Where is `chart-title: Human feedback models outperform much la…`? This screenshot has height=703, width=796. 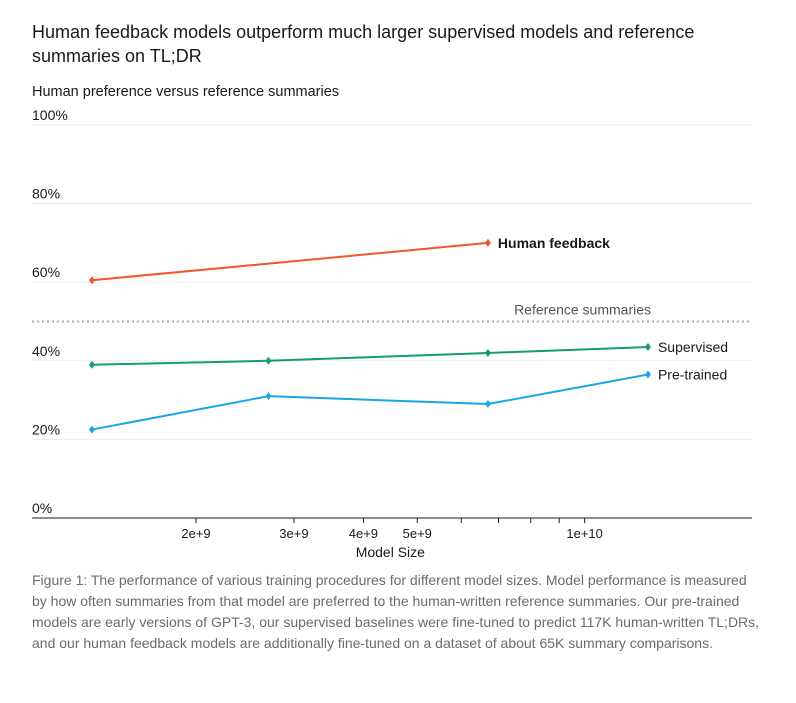 chart-title: Human feedback models outperform much la… is located at coordinates (363, 44).